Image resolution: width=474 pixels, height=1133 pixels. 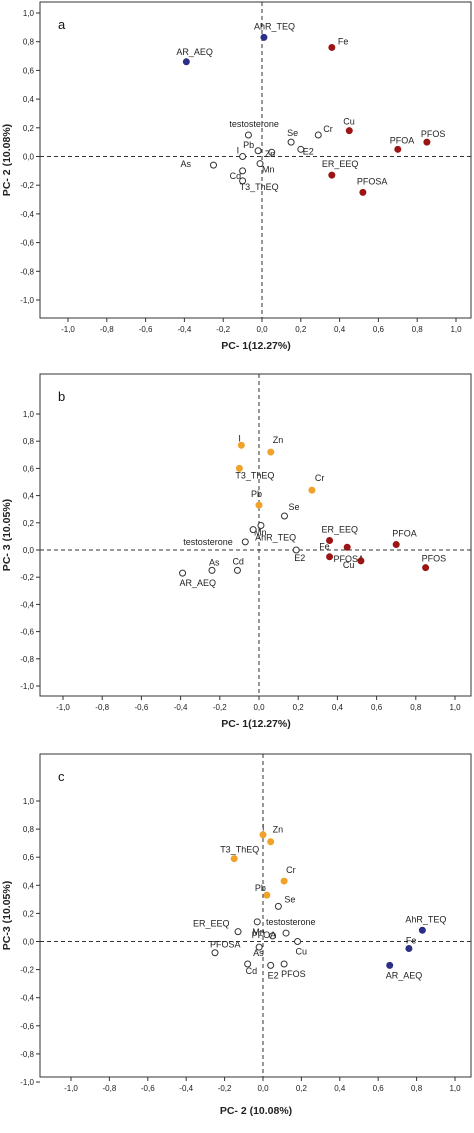 What do you see at coordinates (29, 801) in the screenshot?
I see `y-tick-label: 1,0` at bounding box center [29, 801].